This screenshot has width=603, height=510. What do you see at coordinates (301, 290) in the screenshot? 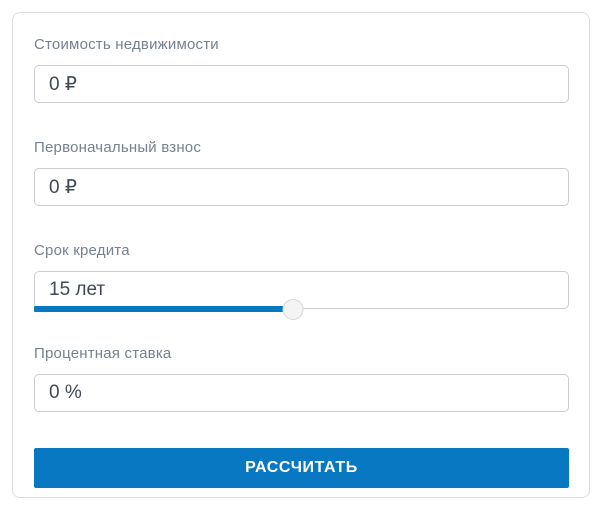
I see `loan-term-input` at bounding box center [301, 290].